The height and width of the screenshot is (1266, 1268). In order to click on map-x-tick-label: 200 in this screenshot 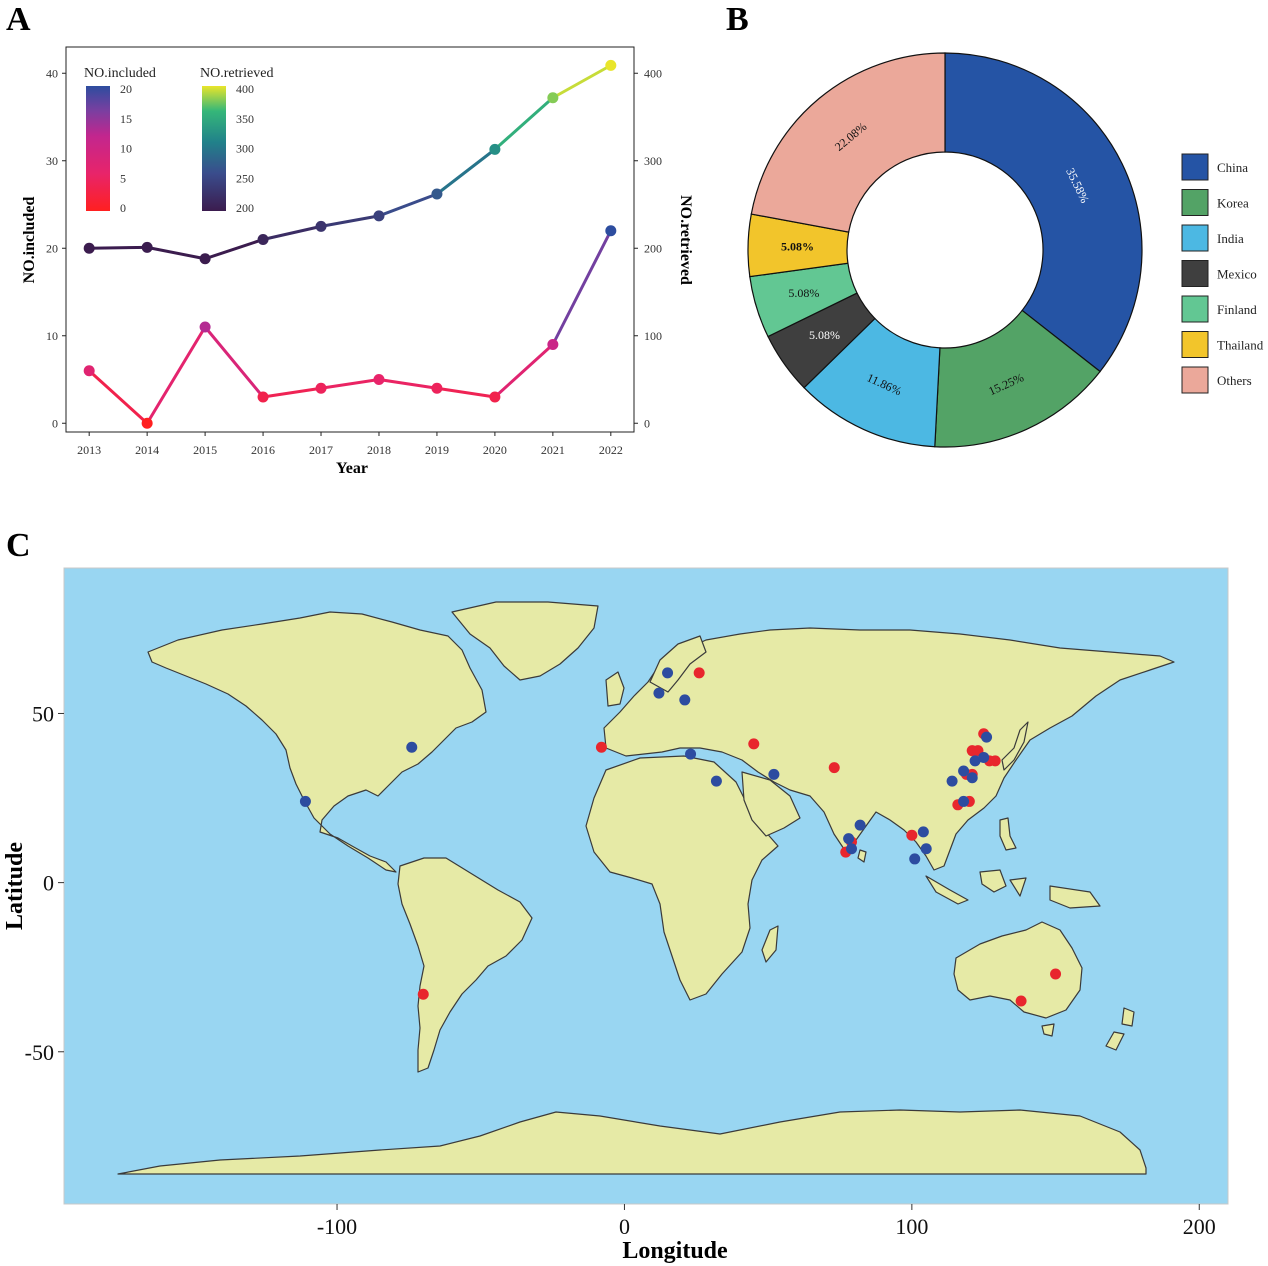, I will do `click(1199, 1226)`.